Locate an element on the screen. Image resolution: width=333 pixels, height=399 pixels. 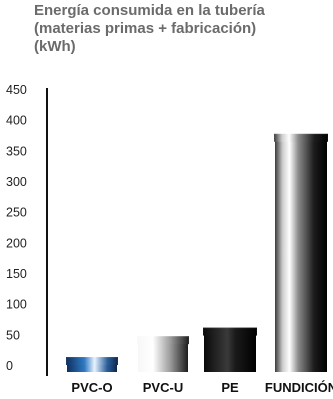
y-tick-label: 300 is located at coordinates (16, 182).